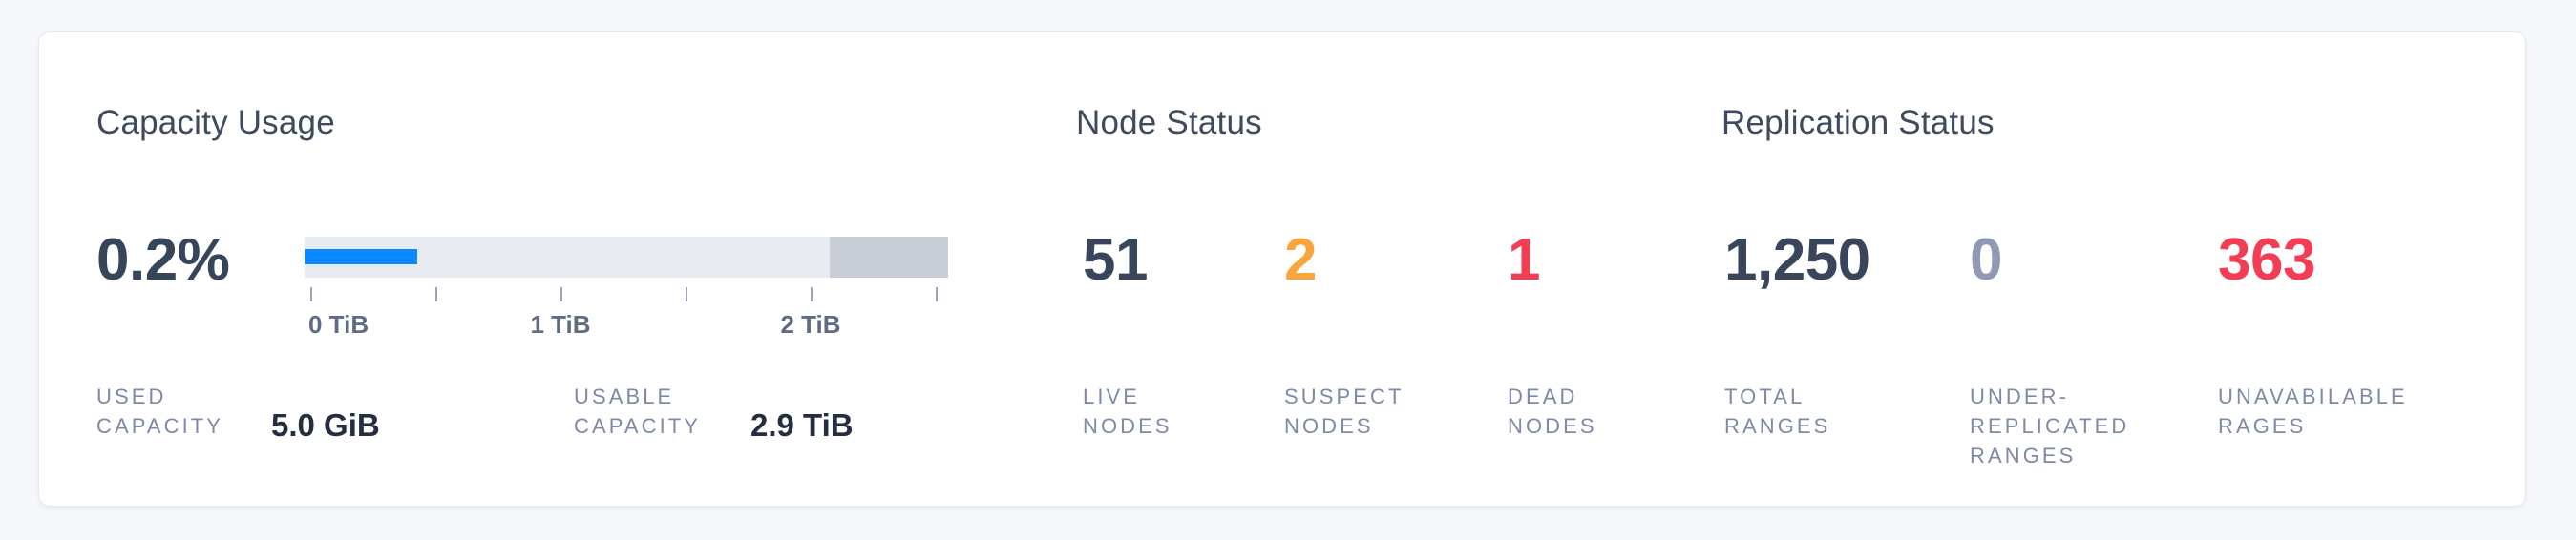  Describe the element at coordinates (361, 256) in the screenshot. I see `capacity-bar-used-segment` at that location.